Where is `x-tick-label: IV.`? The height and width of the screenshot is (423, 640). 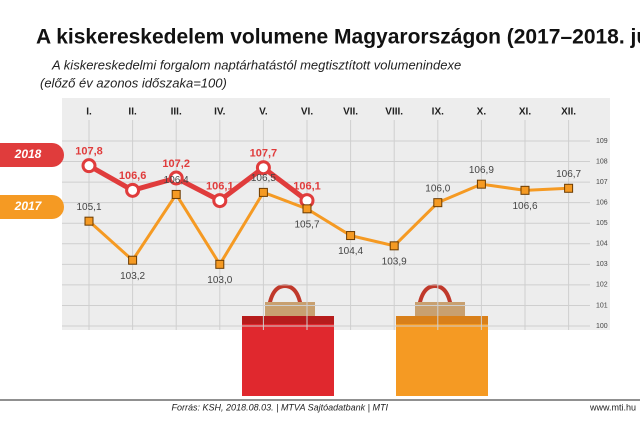 x-tick-label: IV. is located at coordinates (220, 112).